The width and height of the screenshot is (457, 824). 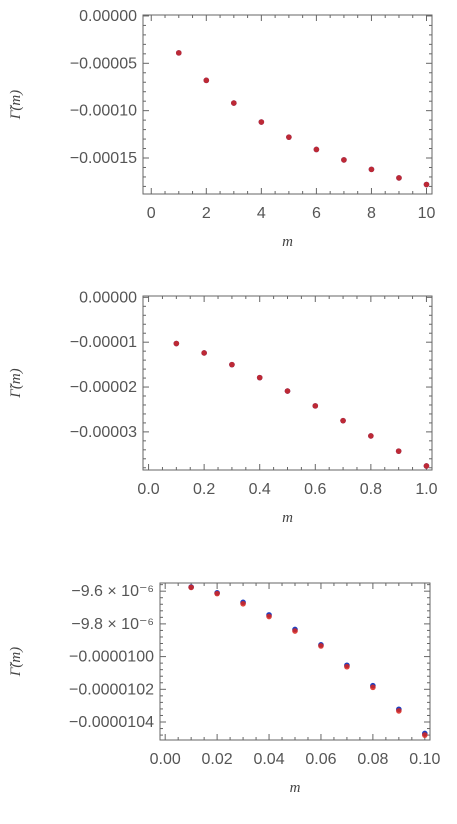 I want to click on y-tick-label: −0.0000102, so click(x=111, y=689).